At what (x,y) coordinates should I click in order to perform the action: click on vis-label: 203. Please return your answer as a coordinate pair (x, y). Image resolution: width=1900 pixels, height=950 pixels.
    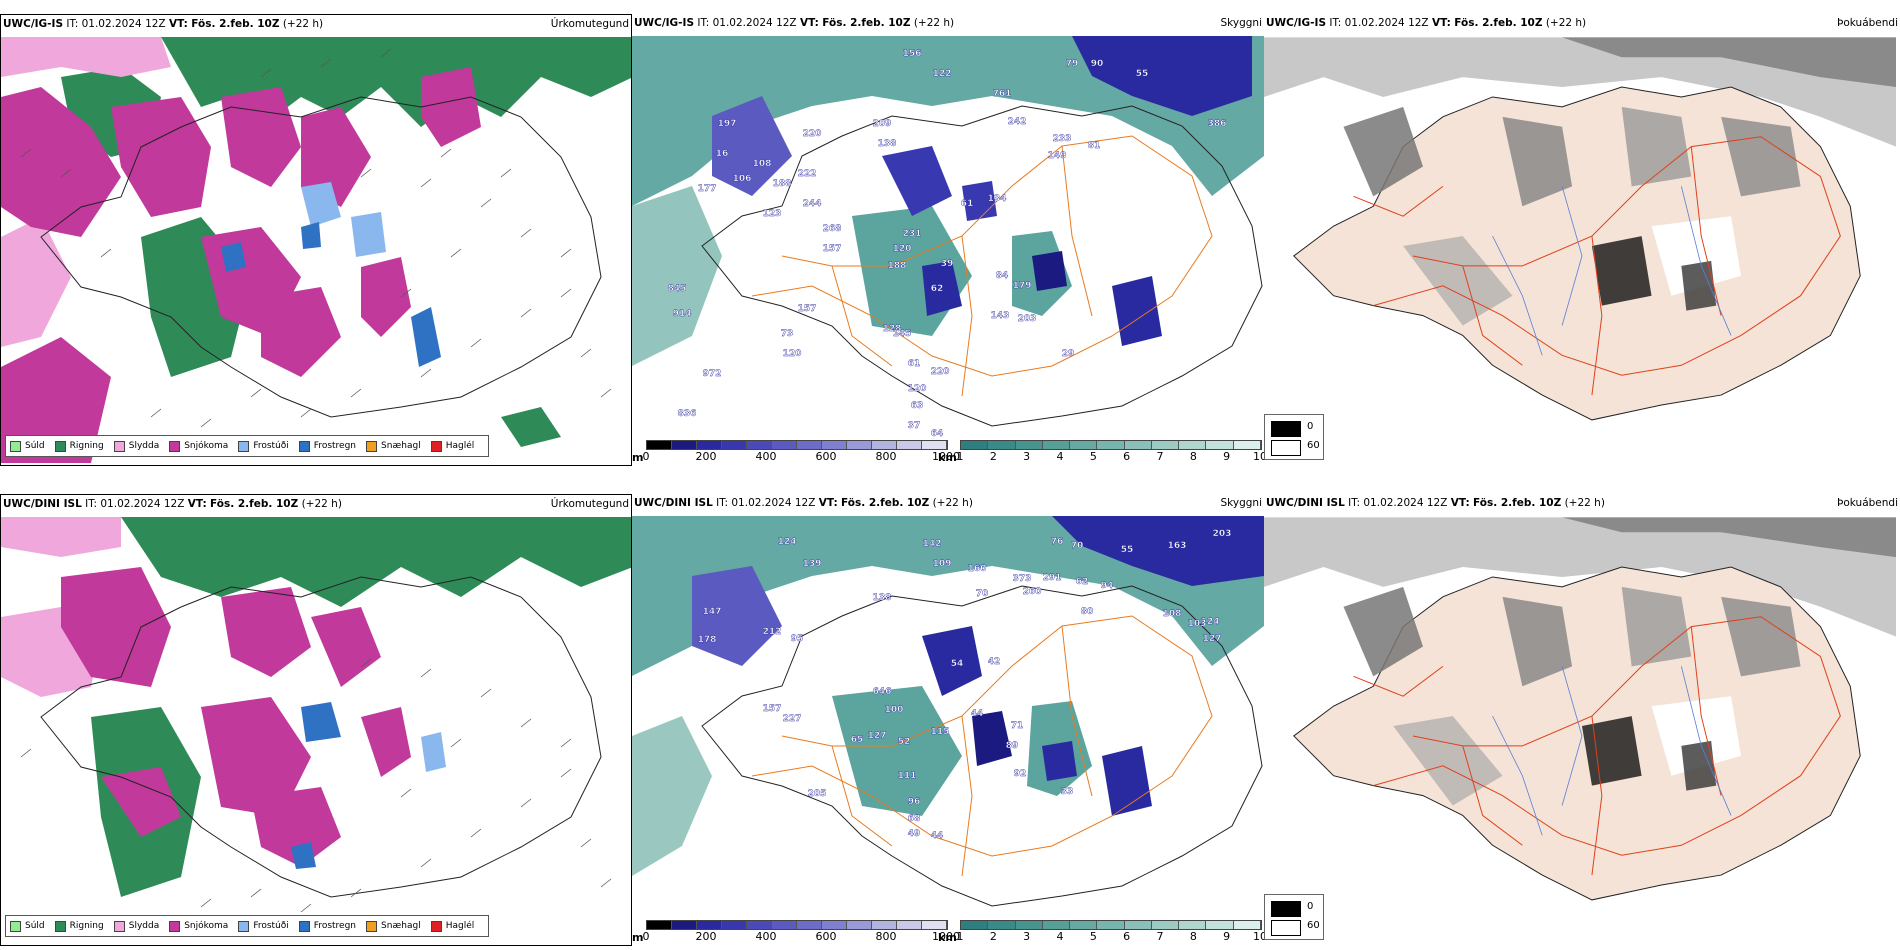
    Looking at the image, I should click on (1222, 534).